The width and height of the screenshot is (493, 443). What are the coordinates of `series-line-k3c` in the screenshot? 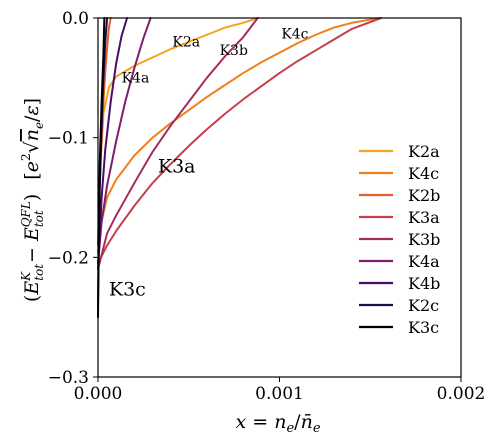 It's located at (101, 168).